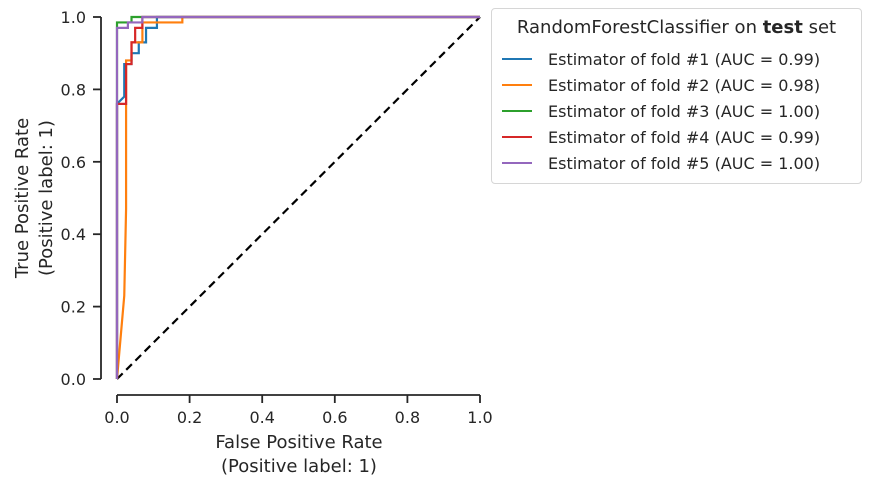  Describe the element at coordinates (684, 137) in the screenshot. I see `legend-label: Estimator of fold #4 (AUC = 0.99)` at that location.